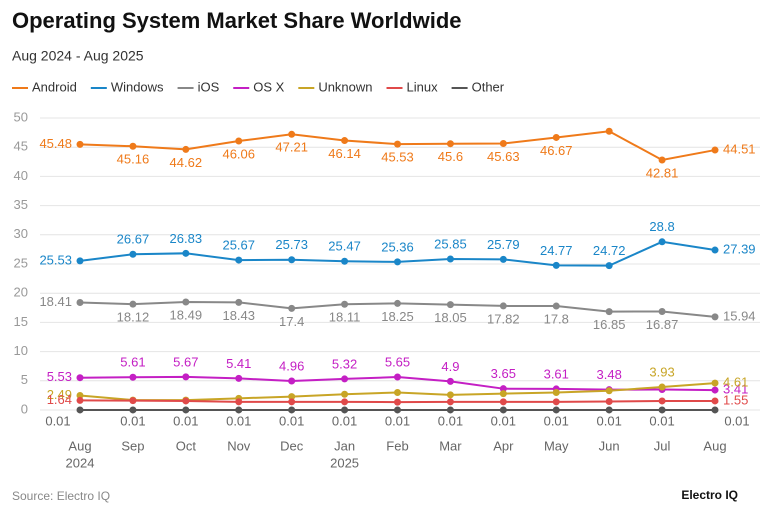 The image size is (768, 521). I want to click on x-tick-label: Aug, so click(79, 445).